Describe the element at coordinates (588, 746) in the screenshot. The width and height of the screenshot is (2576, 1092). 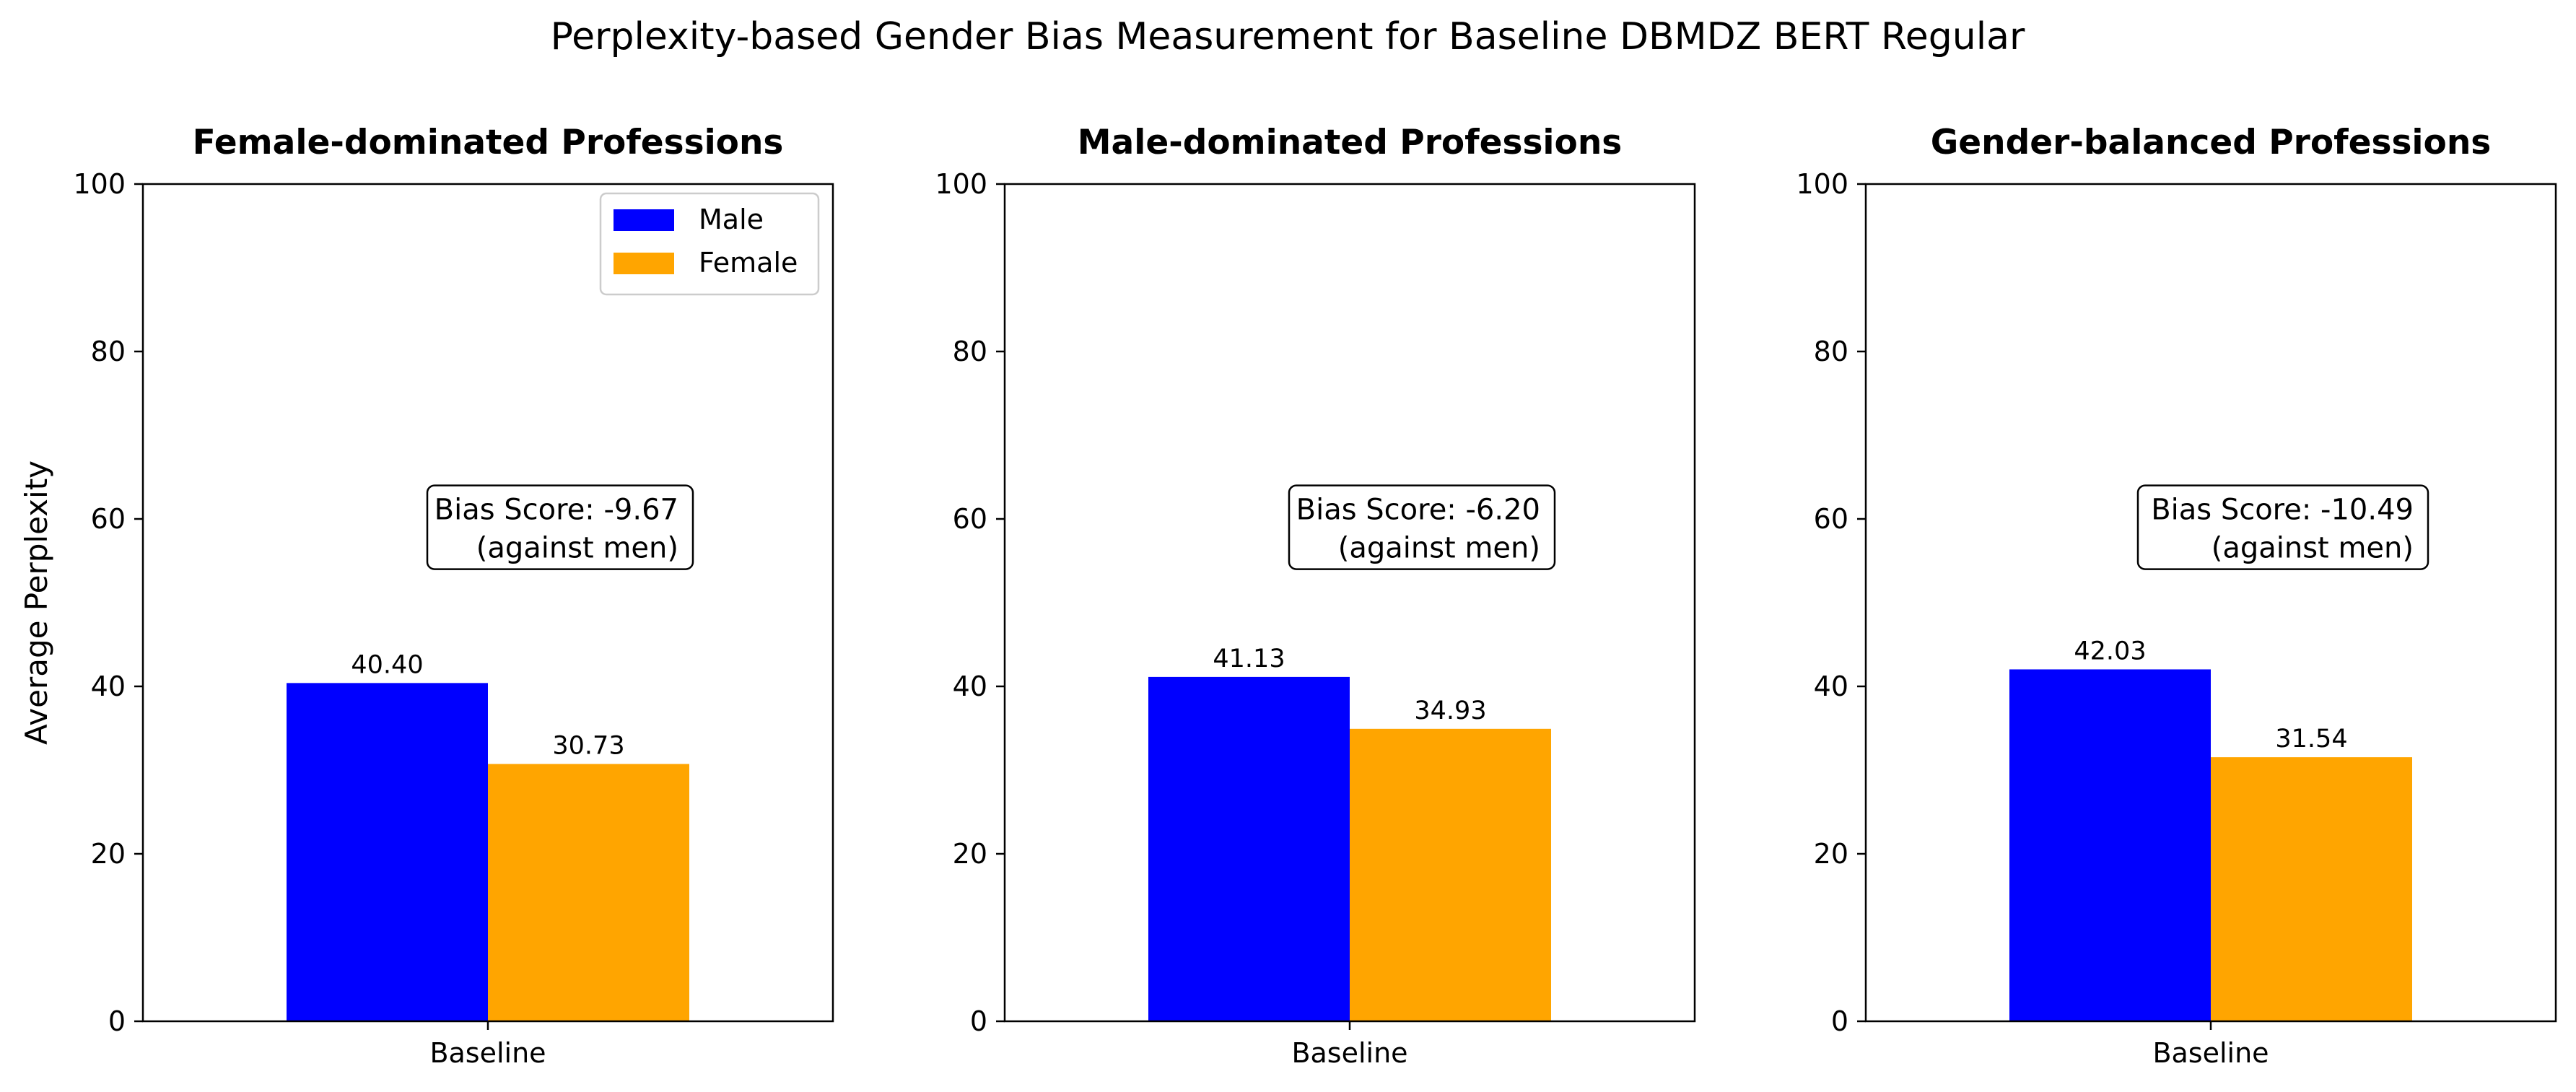
I see `bar-value-label: 30.73` at that location.